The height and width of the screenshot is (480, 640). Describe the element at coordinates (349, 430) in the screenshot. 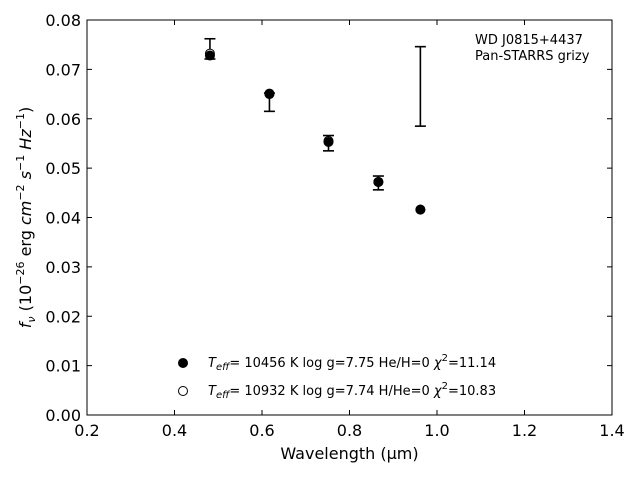

I see `x-tick-label: 0.8` at that location.